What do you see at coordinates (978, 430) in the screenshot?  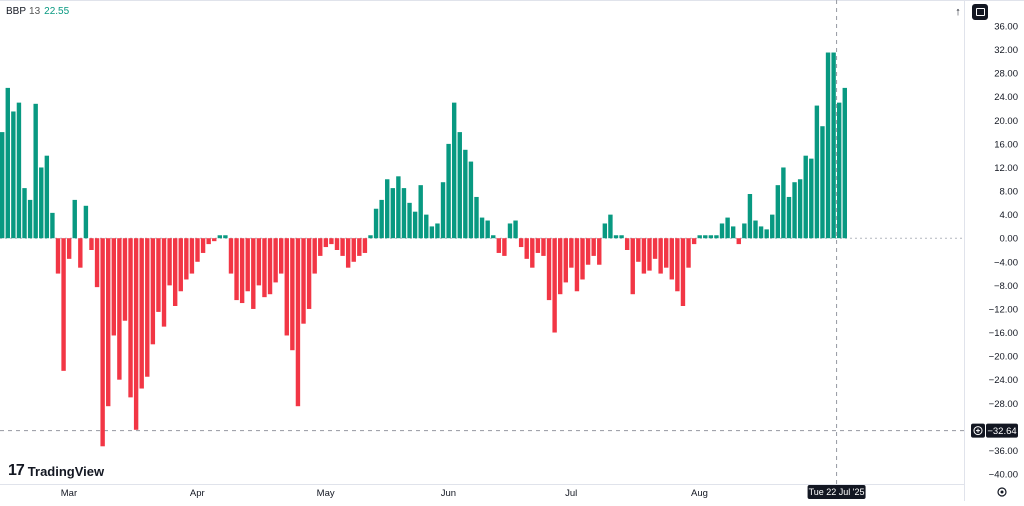 I see `plus-circle-icon` at bounding box center [978, 430].